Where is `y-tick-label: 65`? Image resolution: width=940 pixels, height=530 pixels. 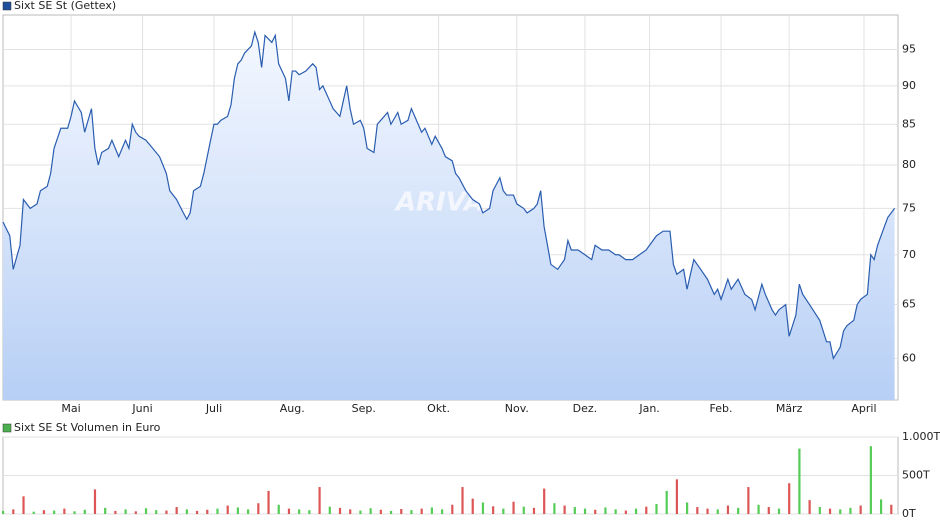 y-tick-label: 65 is located at coordinates (909, 304).